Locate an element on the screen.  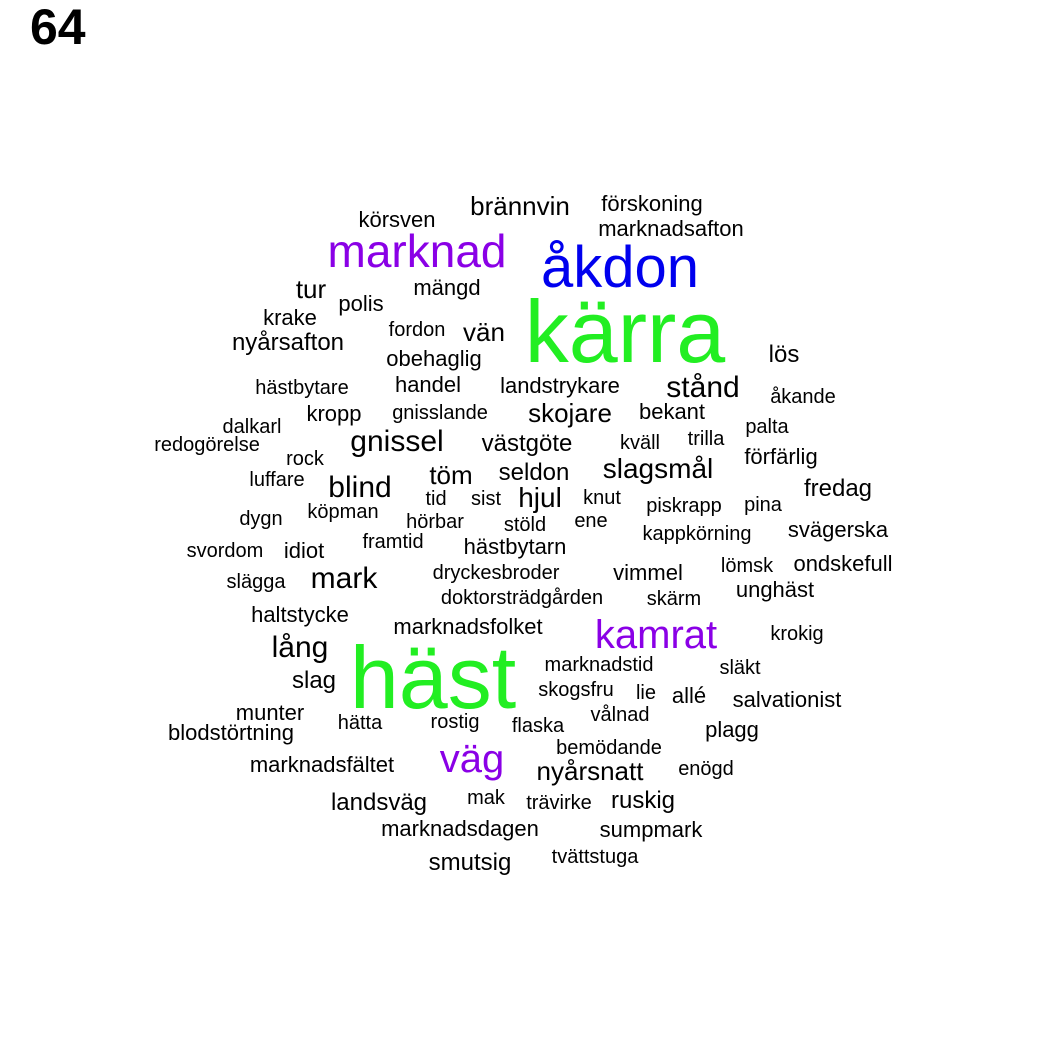
cloud-word: kärra is located at coordinates (625, 331).